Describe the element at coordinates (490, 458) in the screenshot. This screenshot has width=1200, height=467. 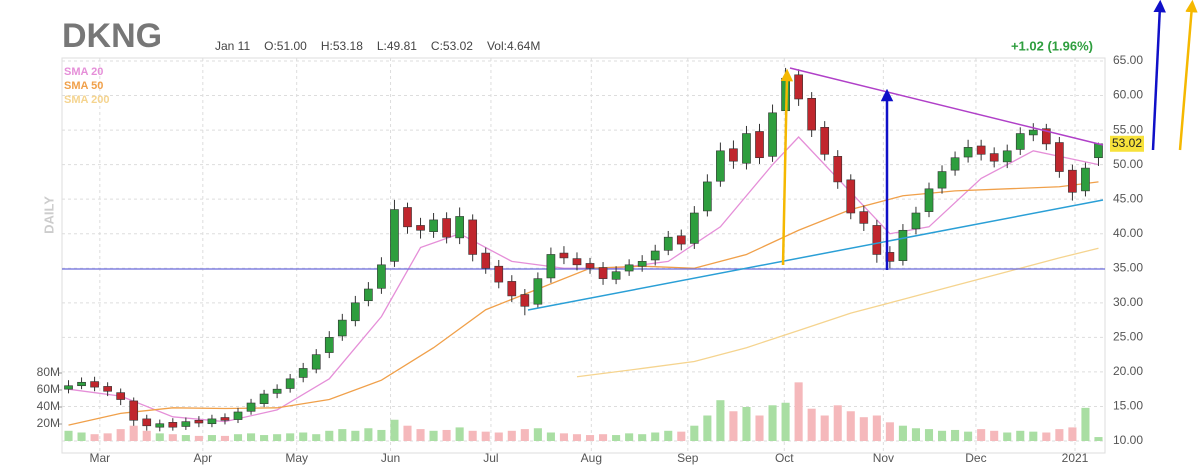
I see `x-tick-label: Jul` at that location.